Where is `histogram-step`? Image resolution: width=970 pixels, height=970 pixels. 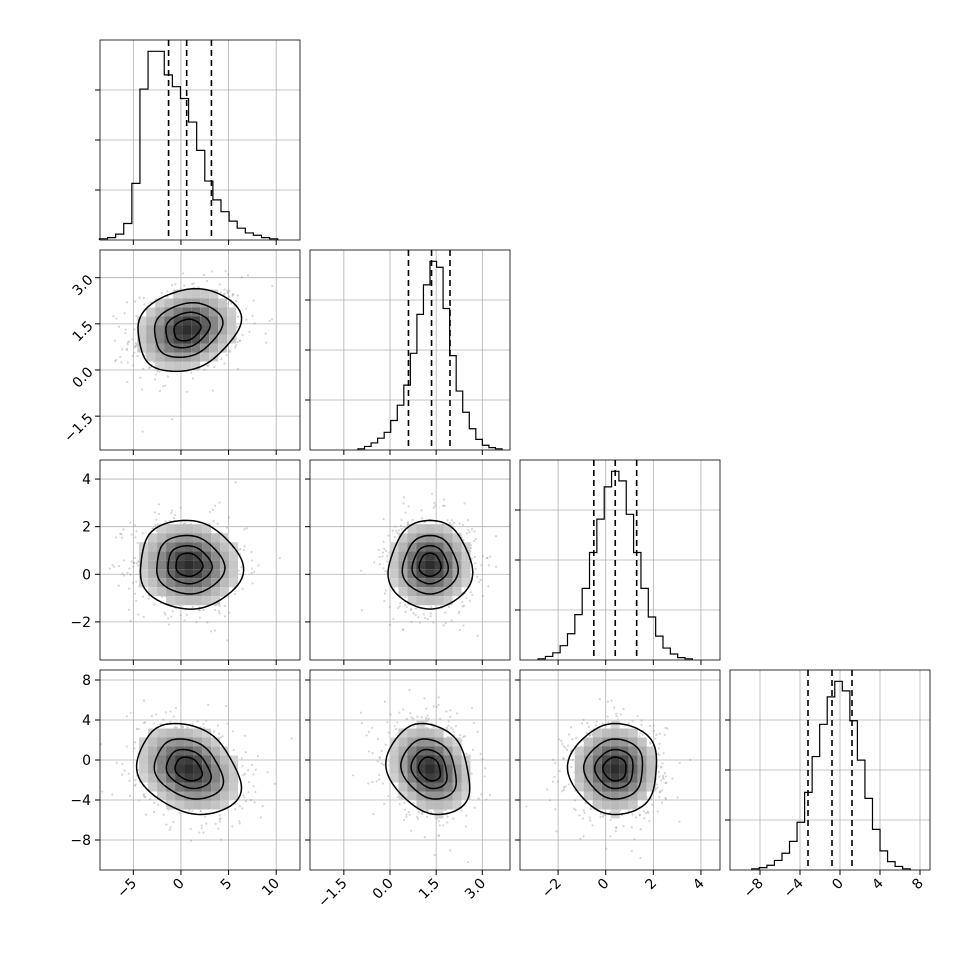 histogram-step is located at coordinates (430, 355).